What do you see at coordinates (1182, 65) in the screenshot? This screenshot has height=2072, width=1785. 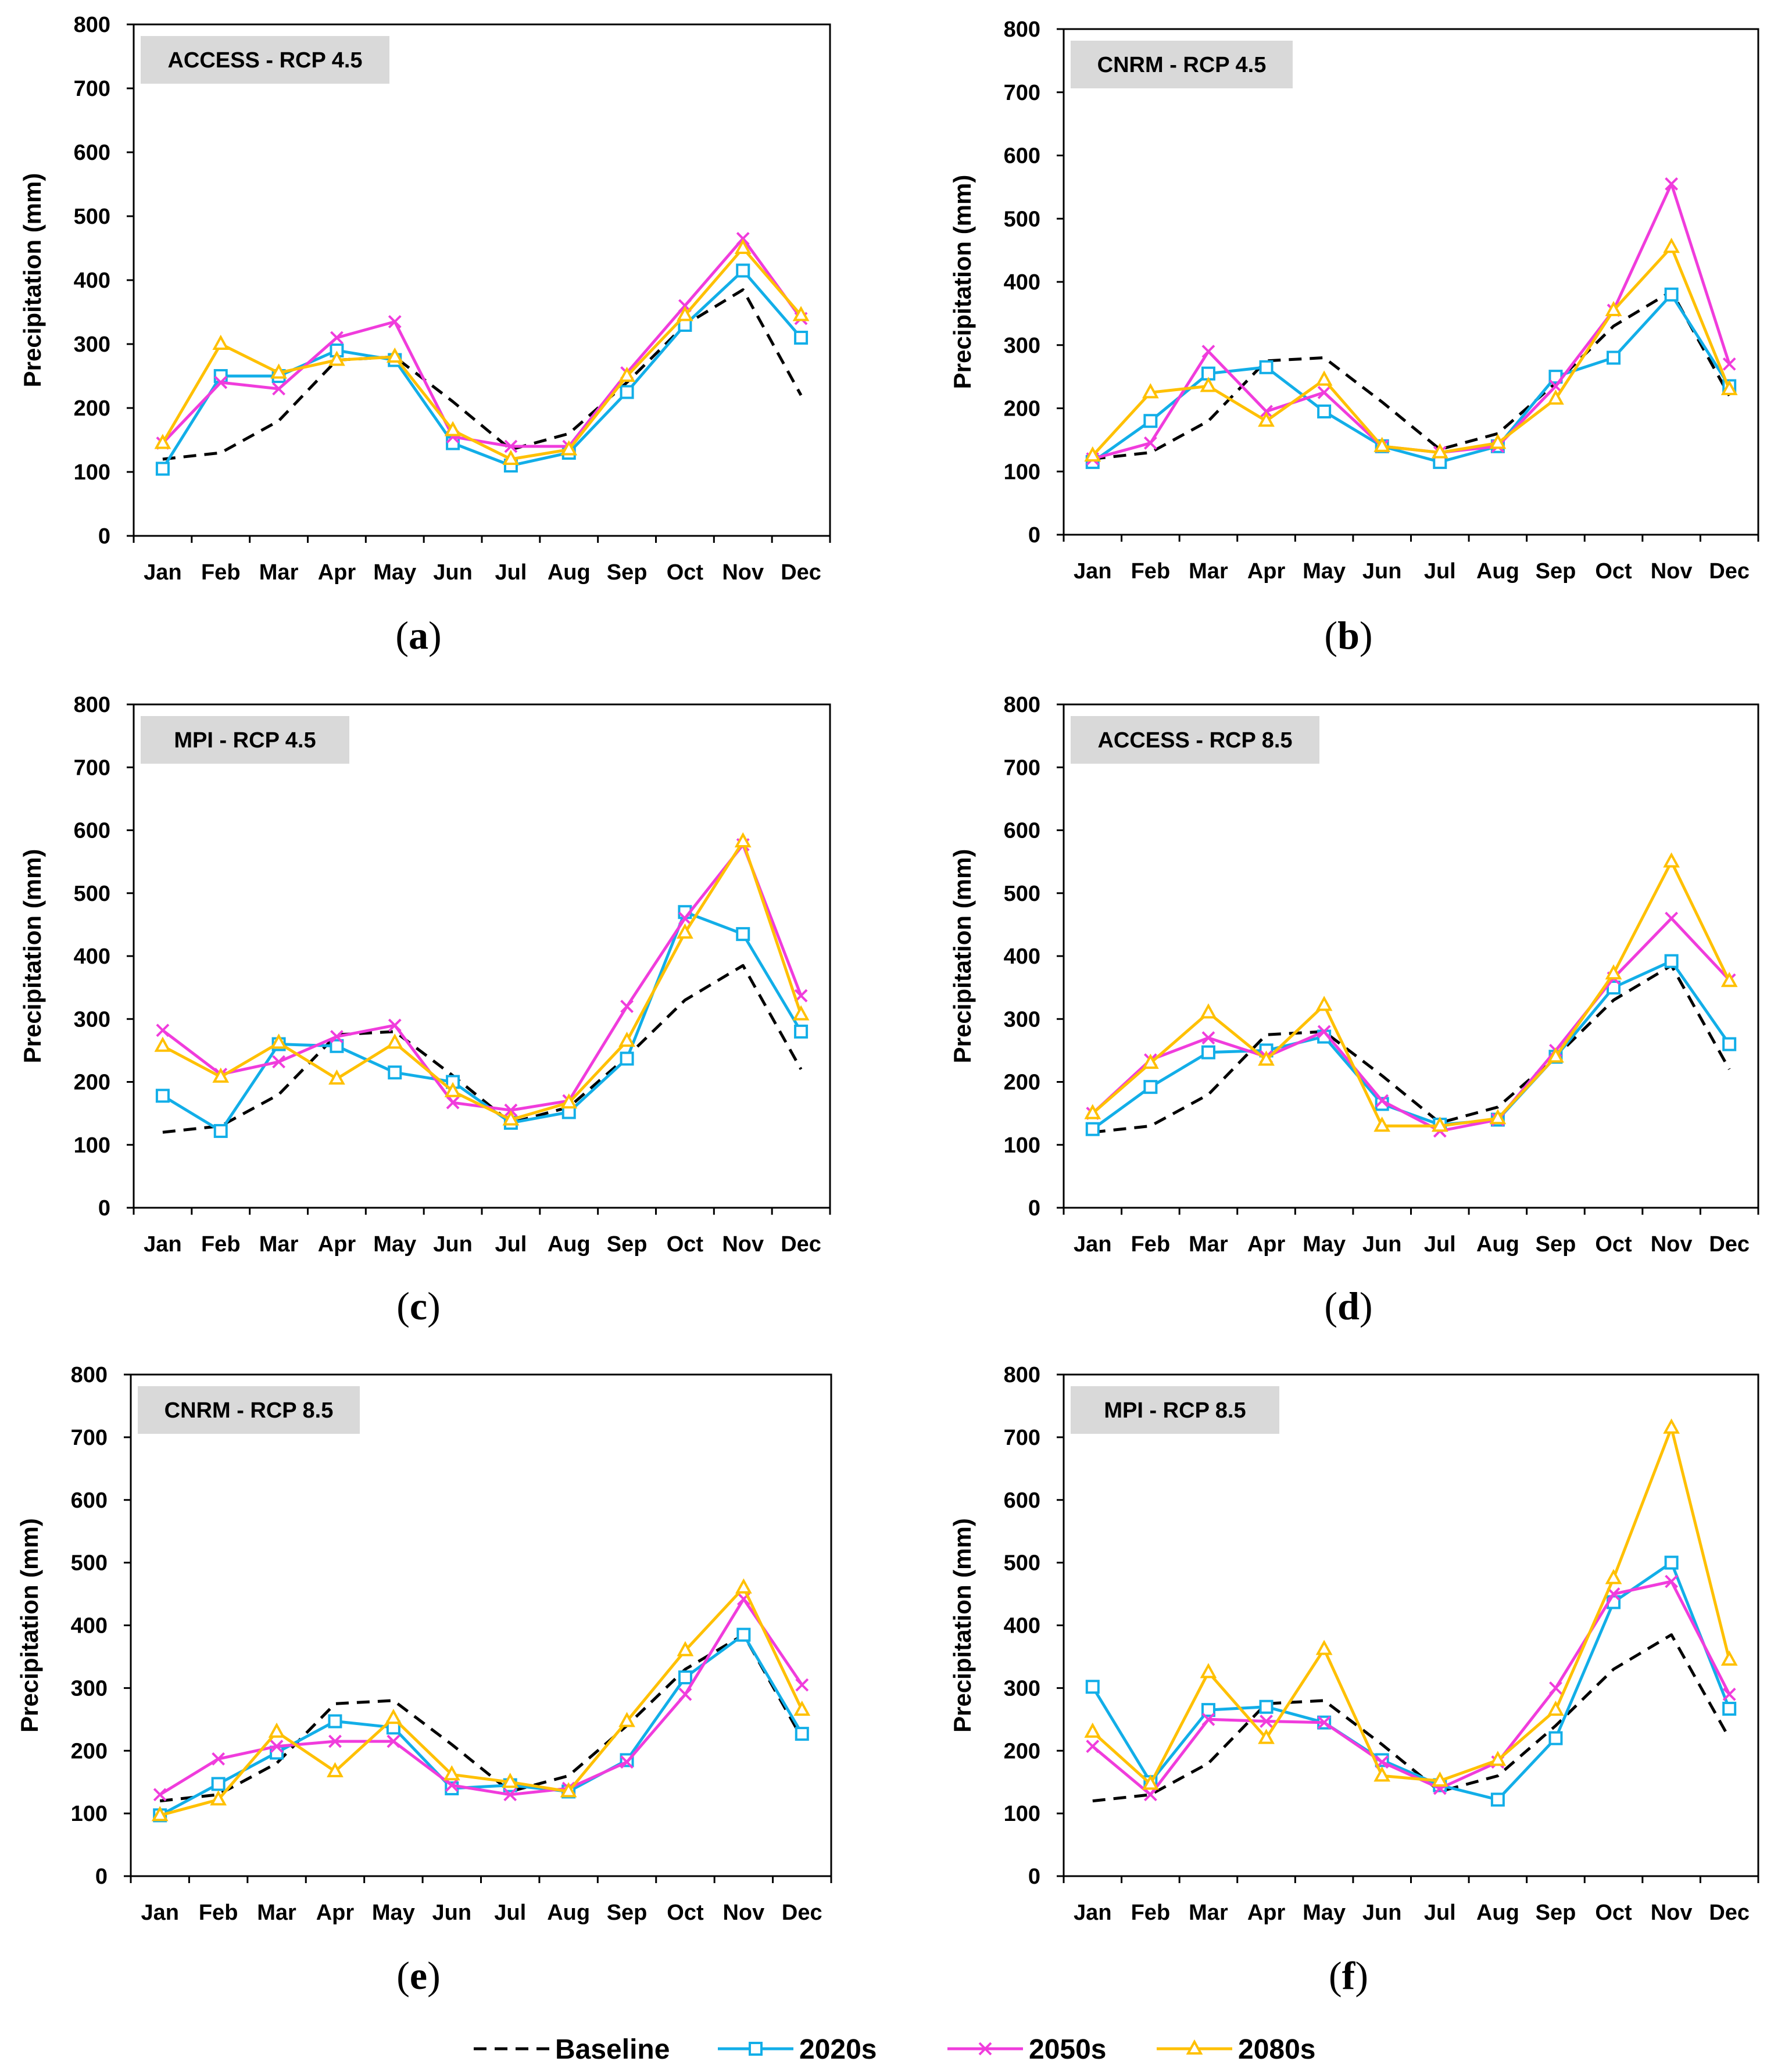 I see `chart-title: CNRM - RCP 4.5` at bounding box center [1182, 65].